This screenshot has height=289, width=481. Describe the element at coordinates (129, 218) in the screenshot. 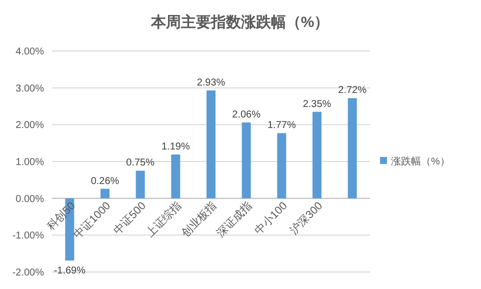

I see `x-tick-label: 中证500` at that location.